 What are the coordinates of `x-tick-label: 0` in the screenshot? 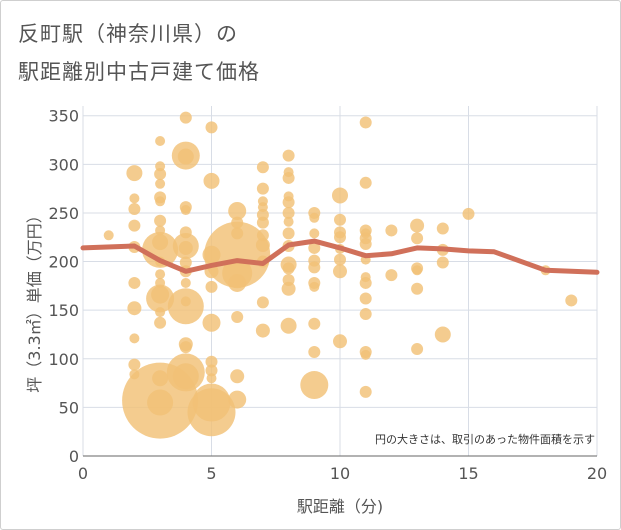 It's located at (83, 473).